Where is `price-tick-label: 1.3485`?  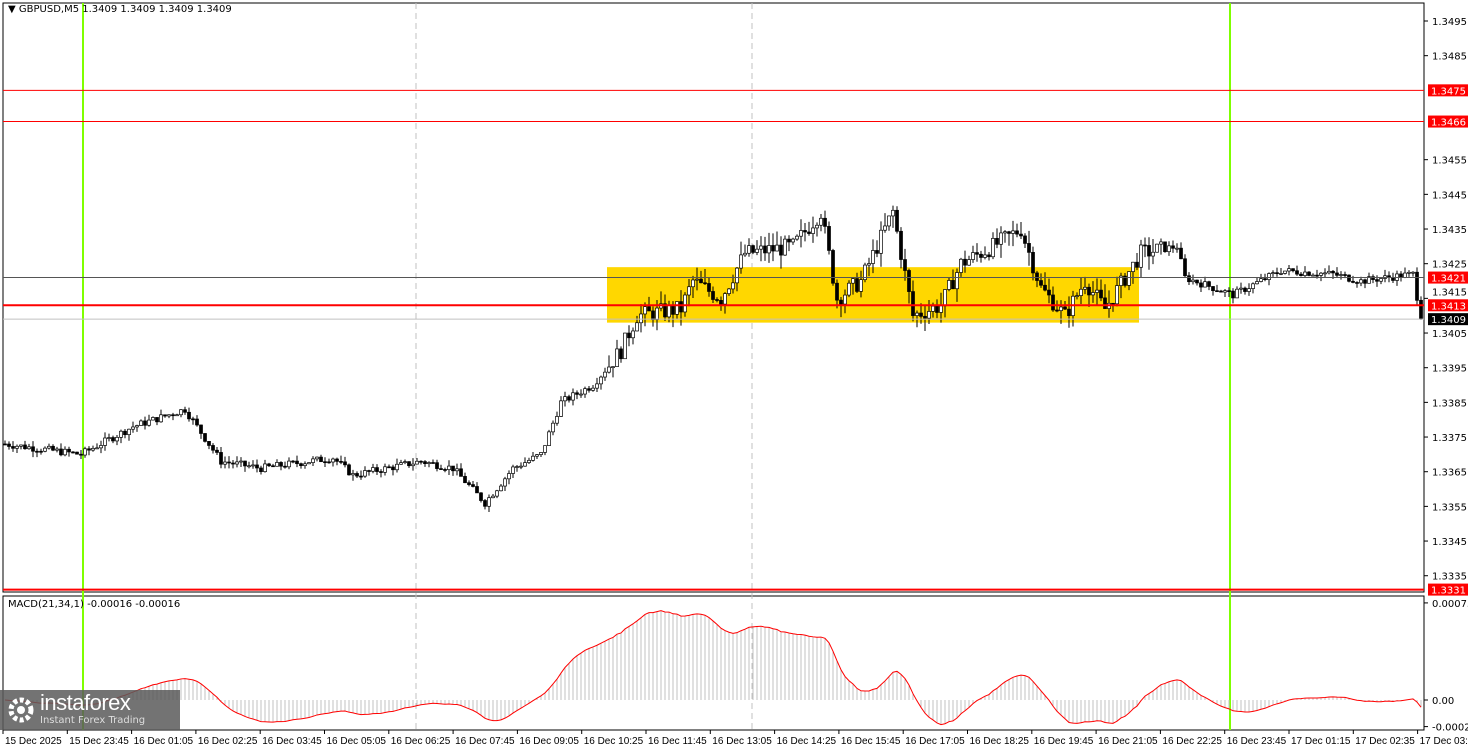
price-tick-label: 1.3485 is located at coordinates (1449, 57).